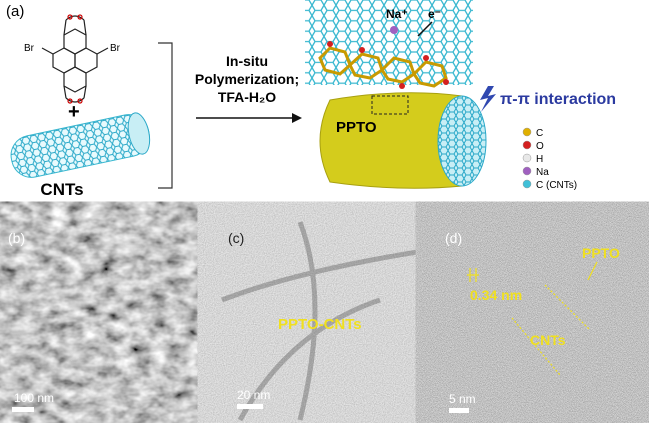  Describe the element at coordinates (539, 159) in the screenshot. I see `legend-label: H` at that location.